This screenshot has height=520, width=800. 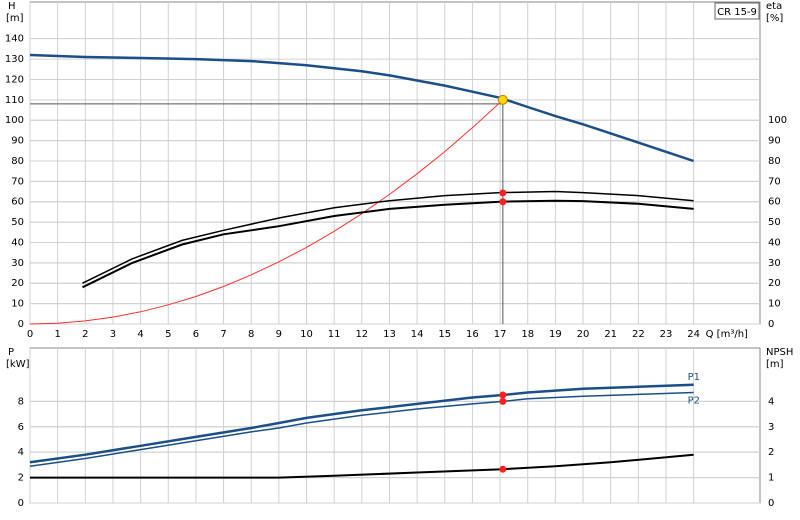 What do you see at coordinates (417, 334) in the screenshot?
I see `x-tick-label: 14` at bounding box center [417, 334].